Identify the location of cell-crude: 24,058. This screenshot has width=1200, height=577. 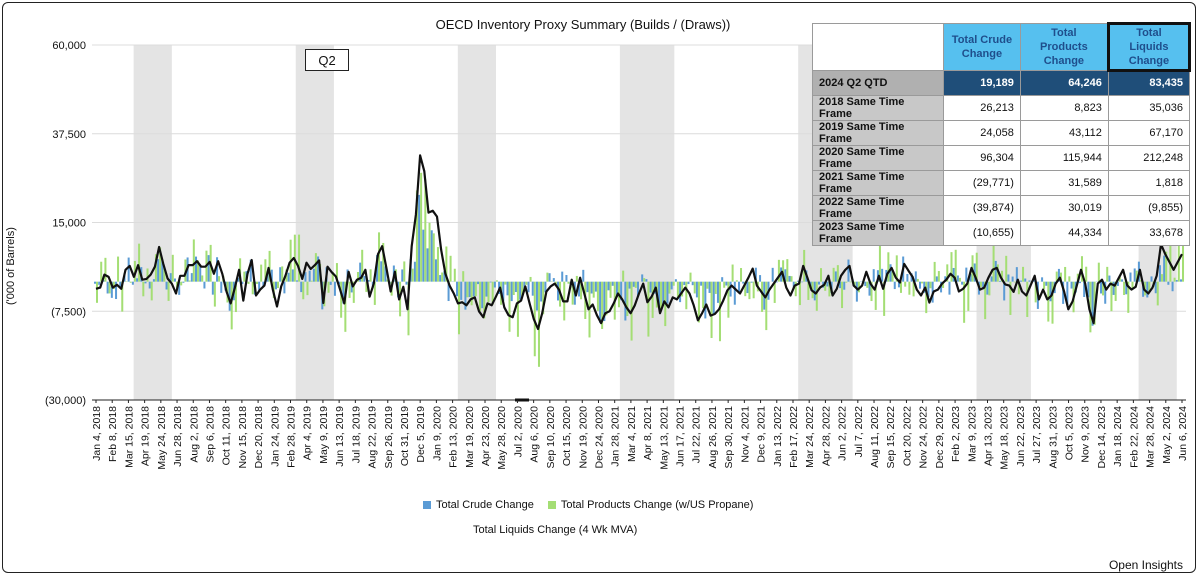
(982, 132).